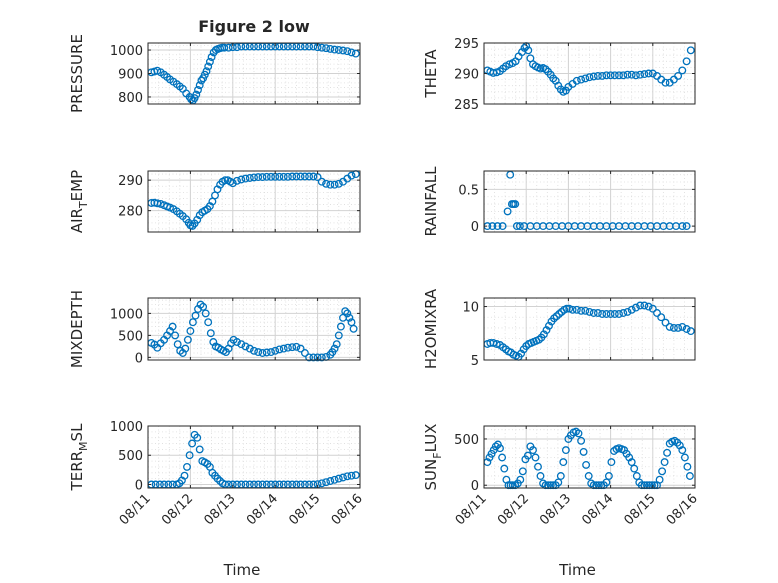  I want to click on y-tick-label: 290, so click(130, 181).